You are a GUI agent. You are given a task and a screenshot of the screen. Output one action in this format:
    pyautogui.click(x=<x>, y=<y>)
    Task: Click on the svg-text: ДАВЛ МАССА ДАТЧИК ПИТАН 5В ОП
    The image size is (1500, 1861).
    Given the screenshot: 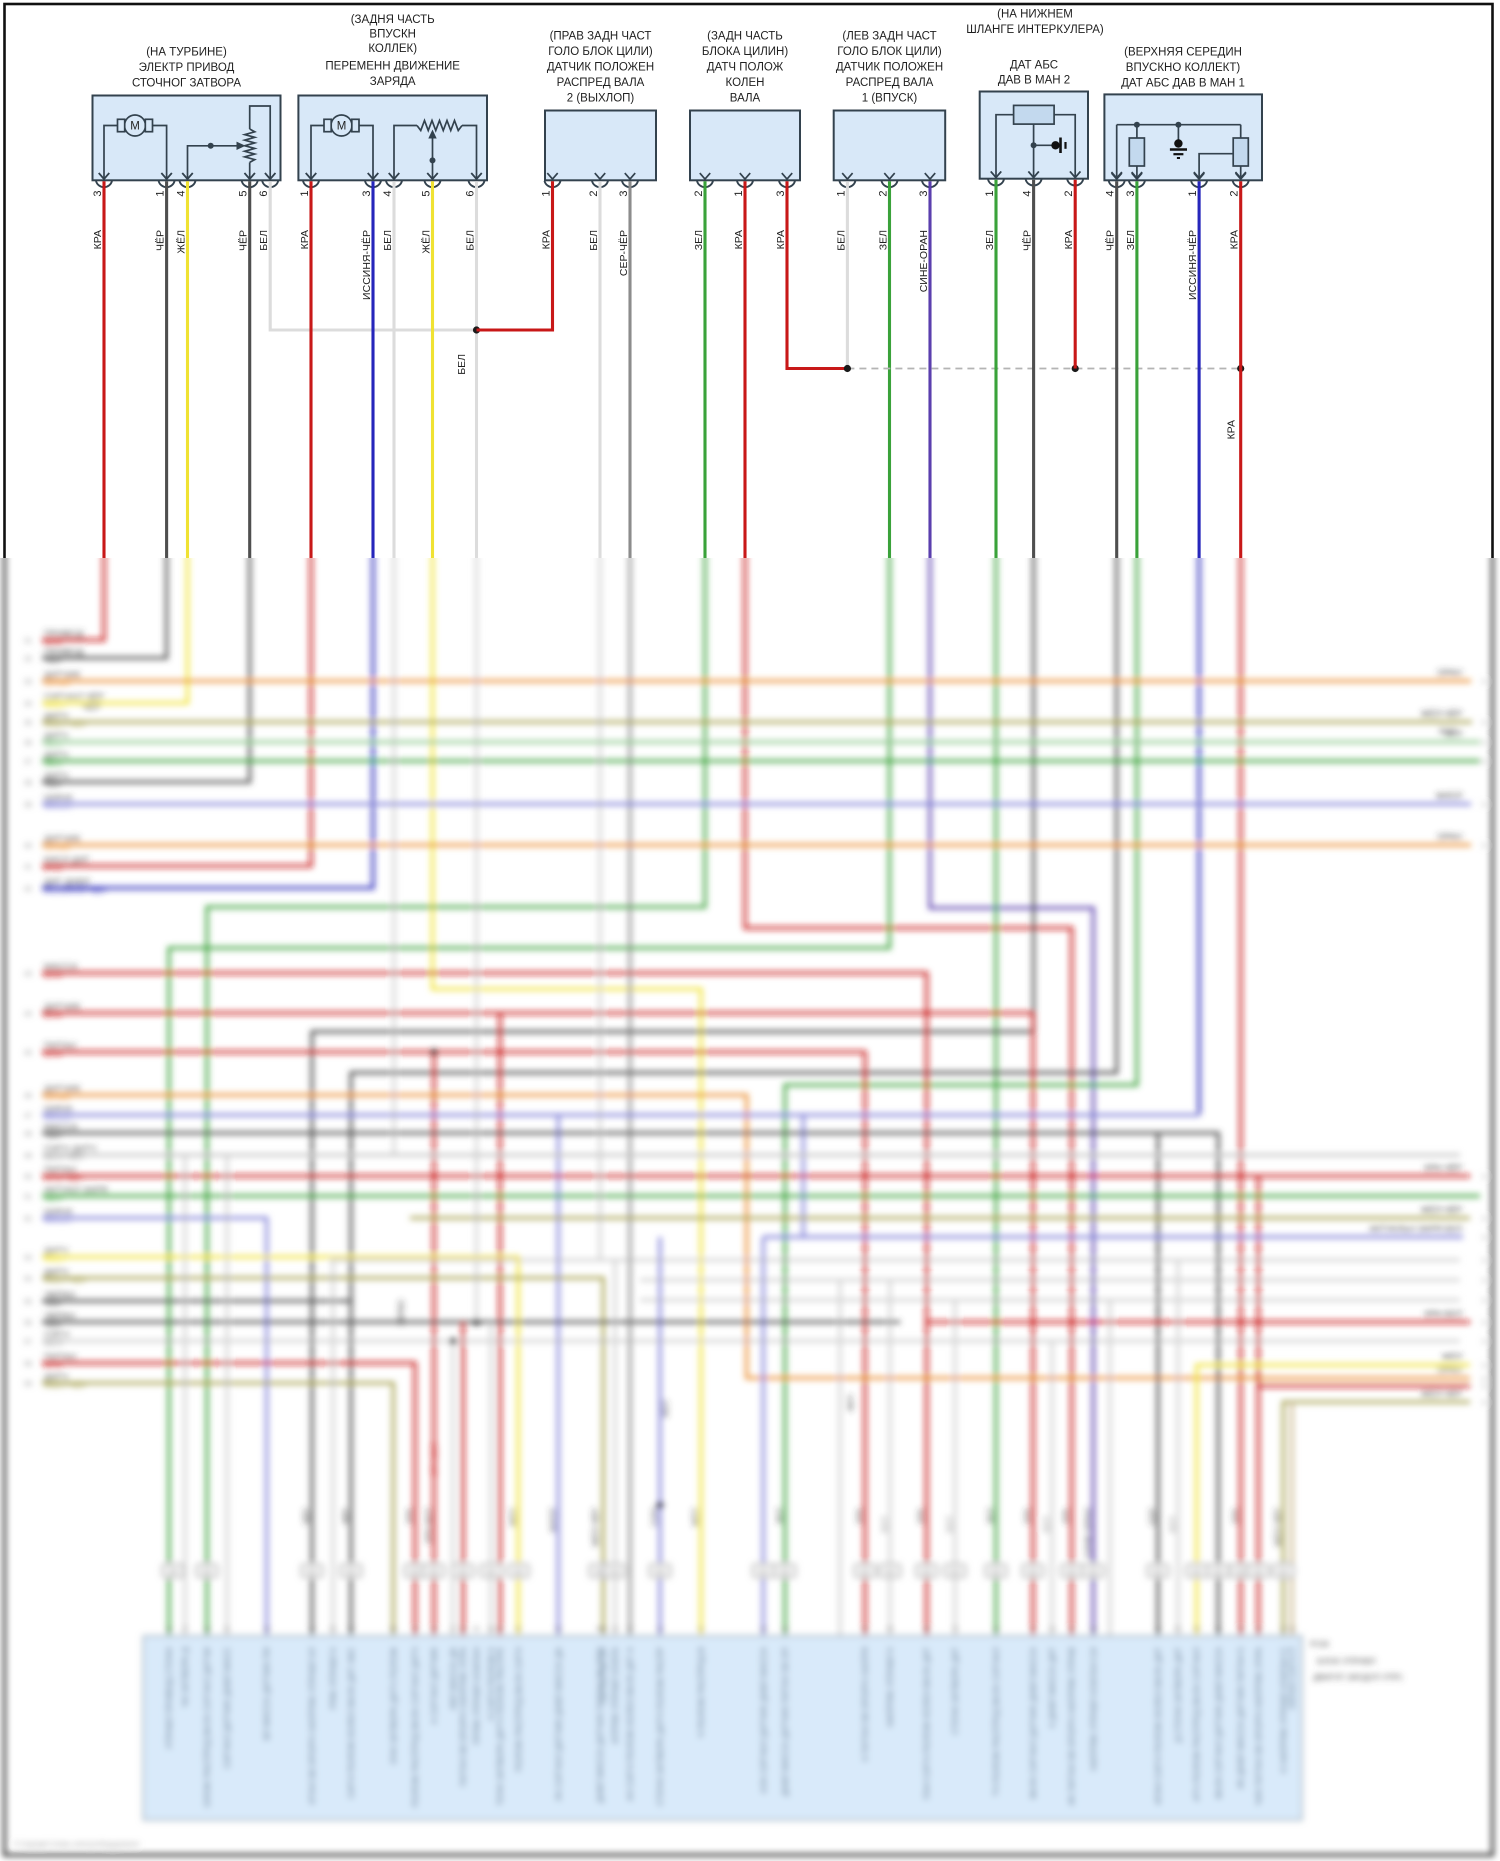 What is the action you would take?
    pyautogui.click(x=785, y=1721)
    